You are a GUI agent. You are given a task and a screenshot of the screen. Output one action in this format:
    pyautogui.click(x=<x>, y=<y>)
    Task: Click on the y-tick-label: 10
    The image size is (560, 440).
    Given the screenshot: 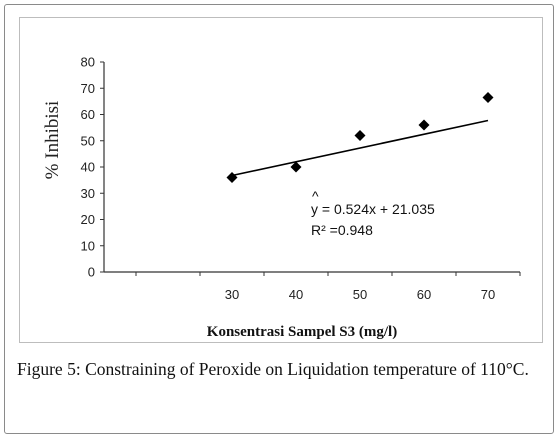 What is the action you would take?
    pyautogui.click(x=88, y=245)
    